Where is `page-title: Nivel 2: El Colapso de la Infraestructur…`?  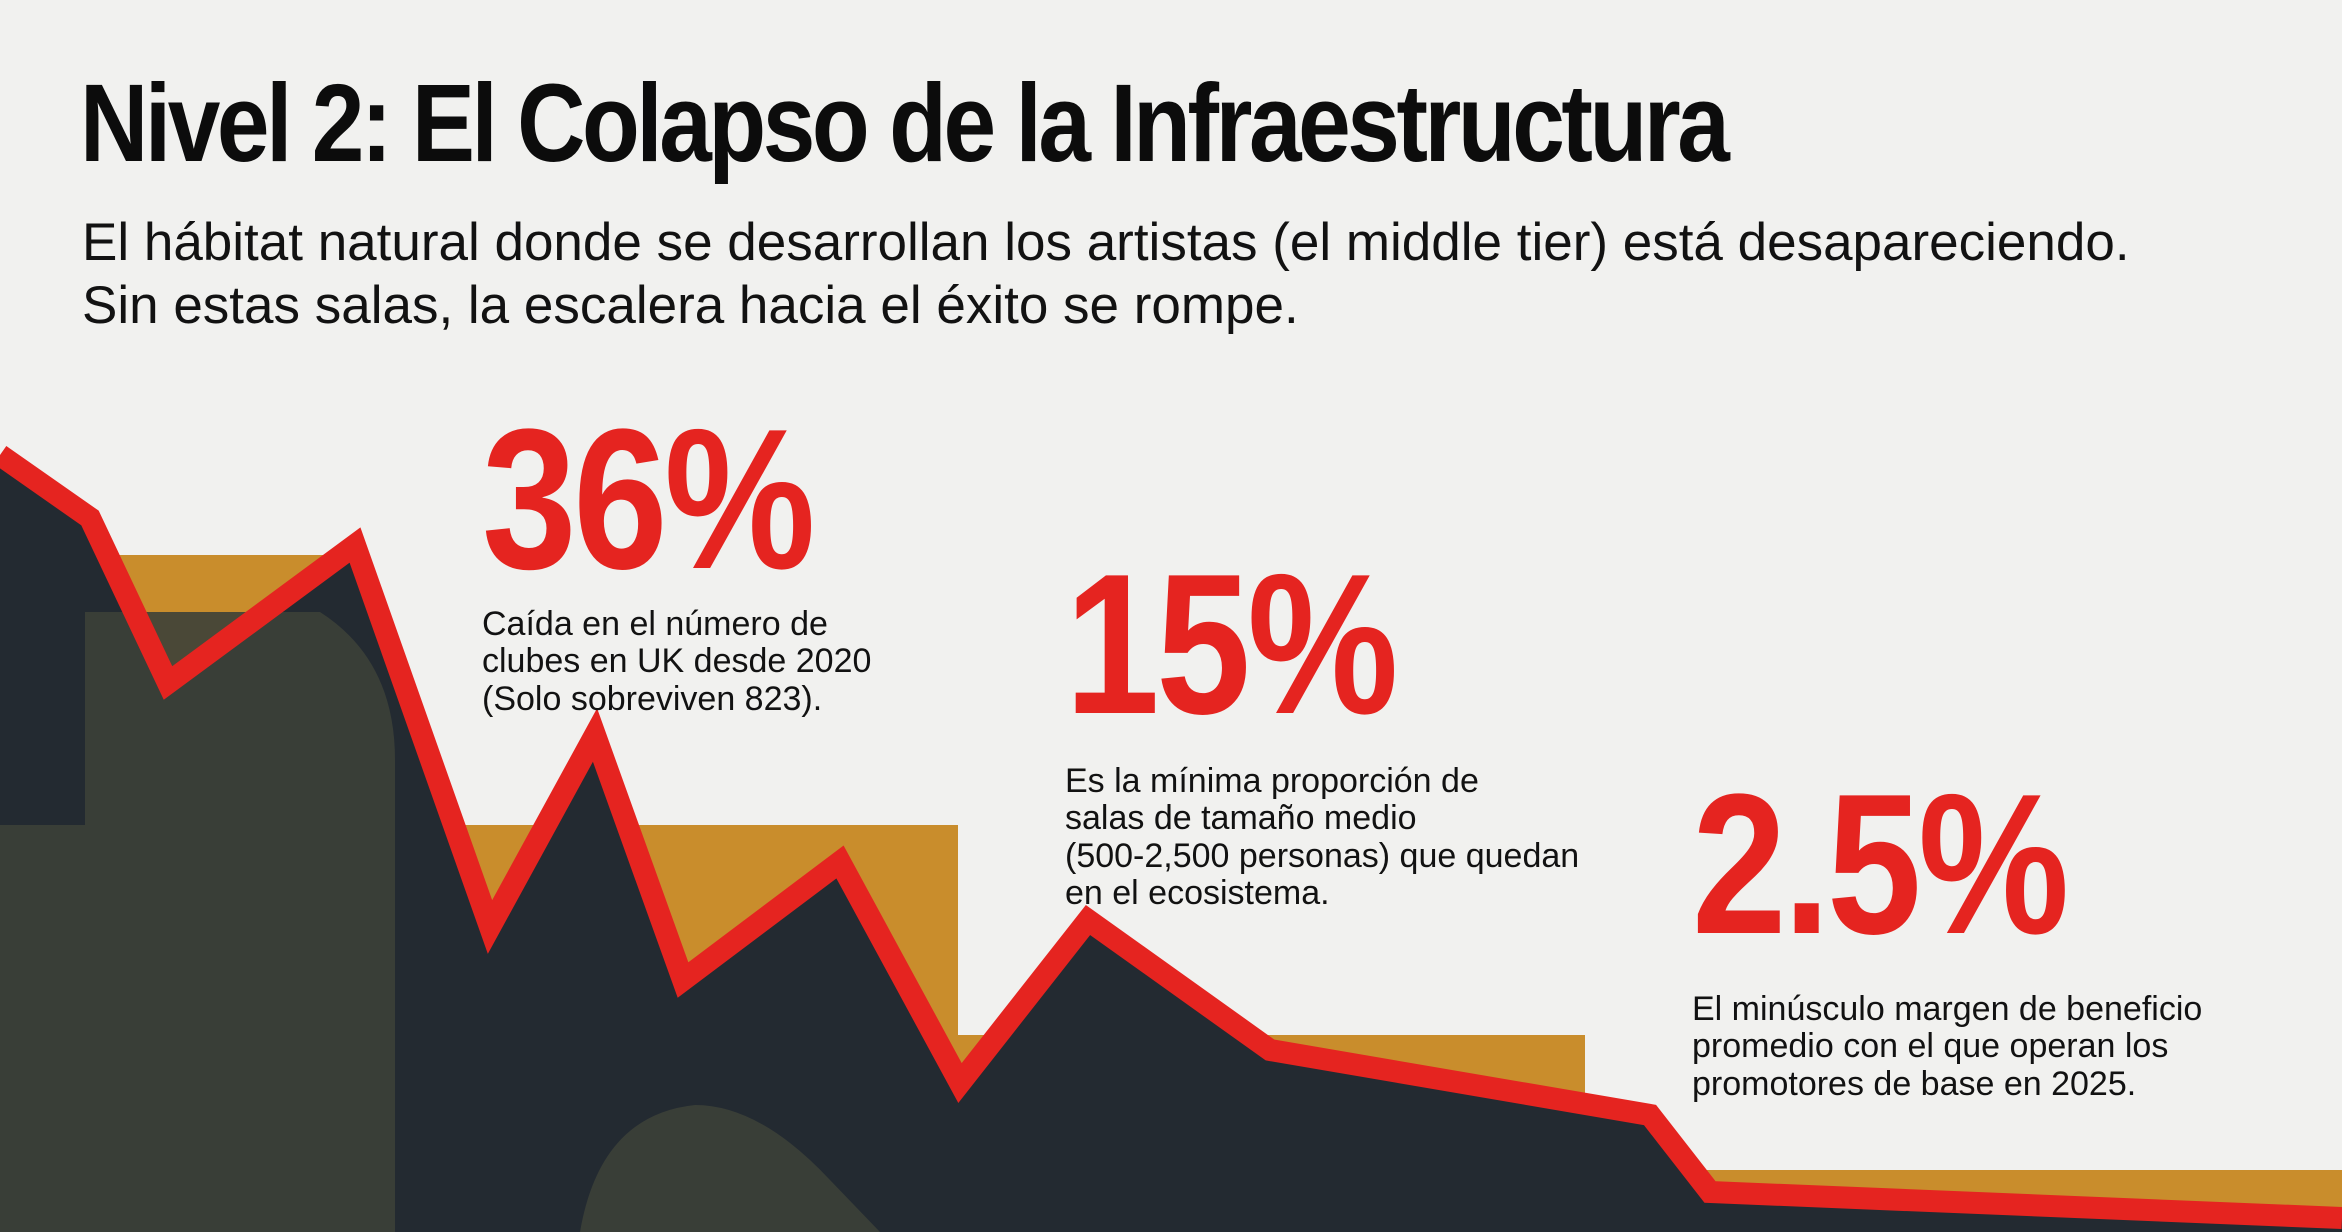 page-title: Nivel 2: El Colapso de la Infraestructur… is located at coordinates (905, 123).